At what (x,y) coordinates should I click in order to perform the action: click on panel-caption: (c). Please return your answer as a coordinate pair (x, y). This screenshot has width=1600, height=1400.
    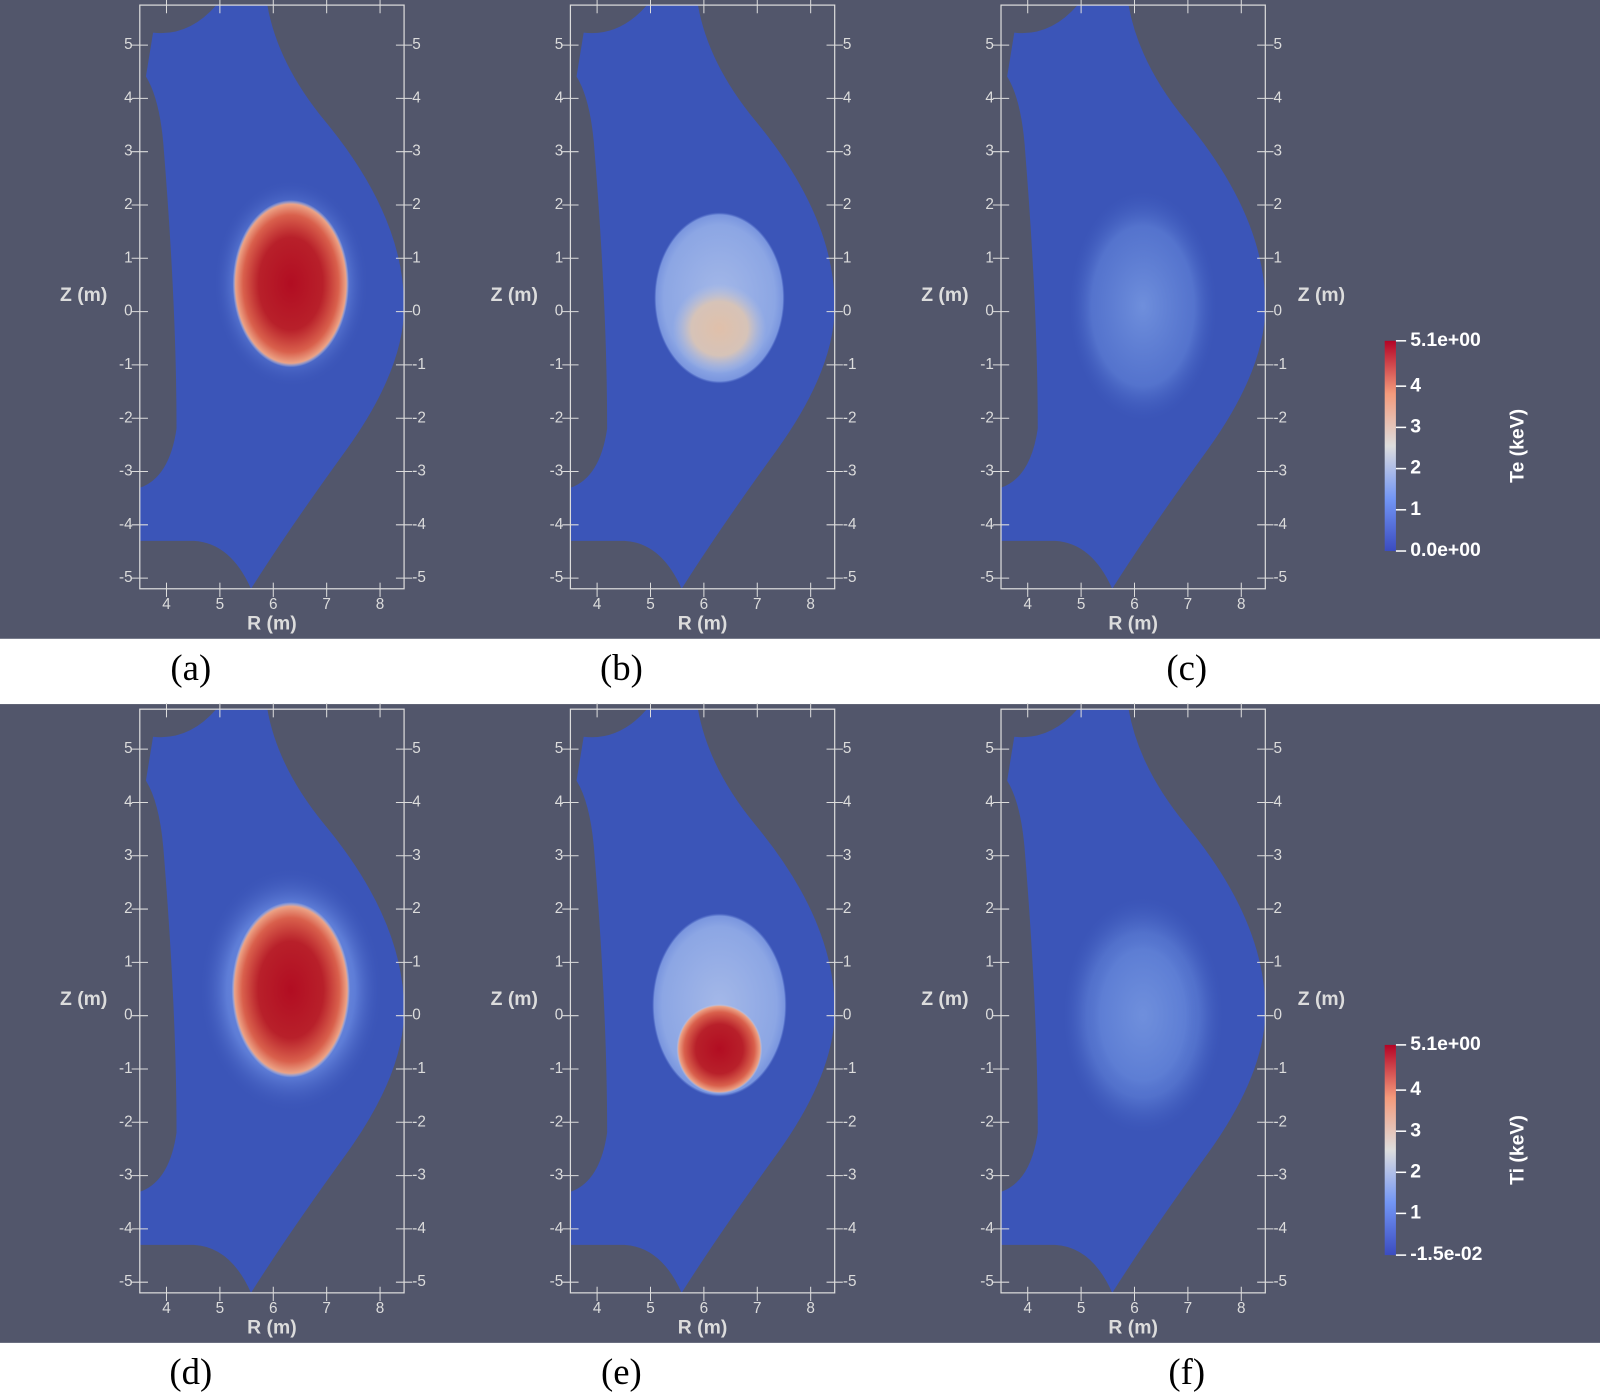
    Looking at the image, I should click on (1186, 667).